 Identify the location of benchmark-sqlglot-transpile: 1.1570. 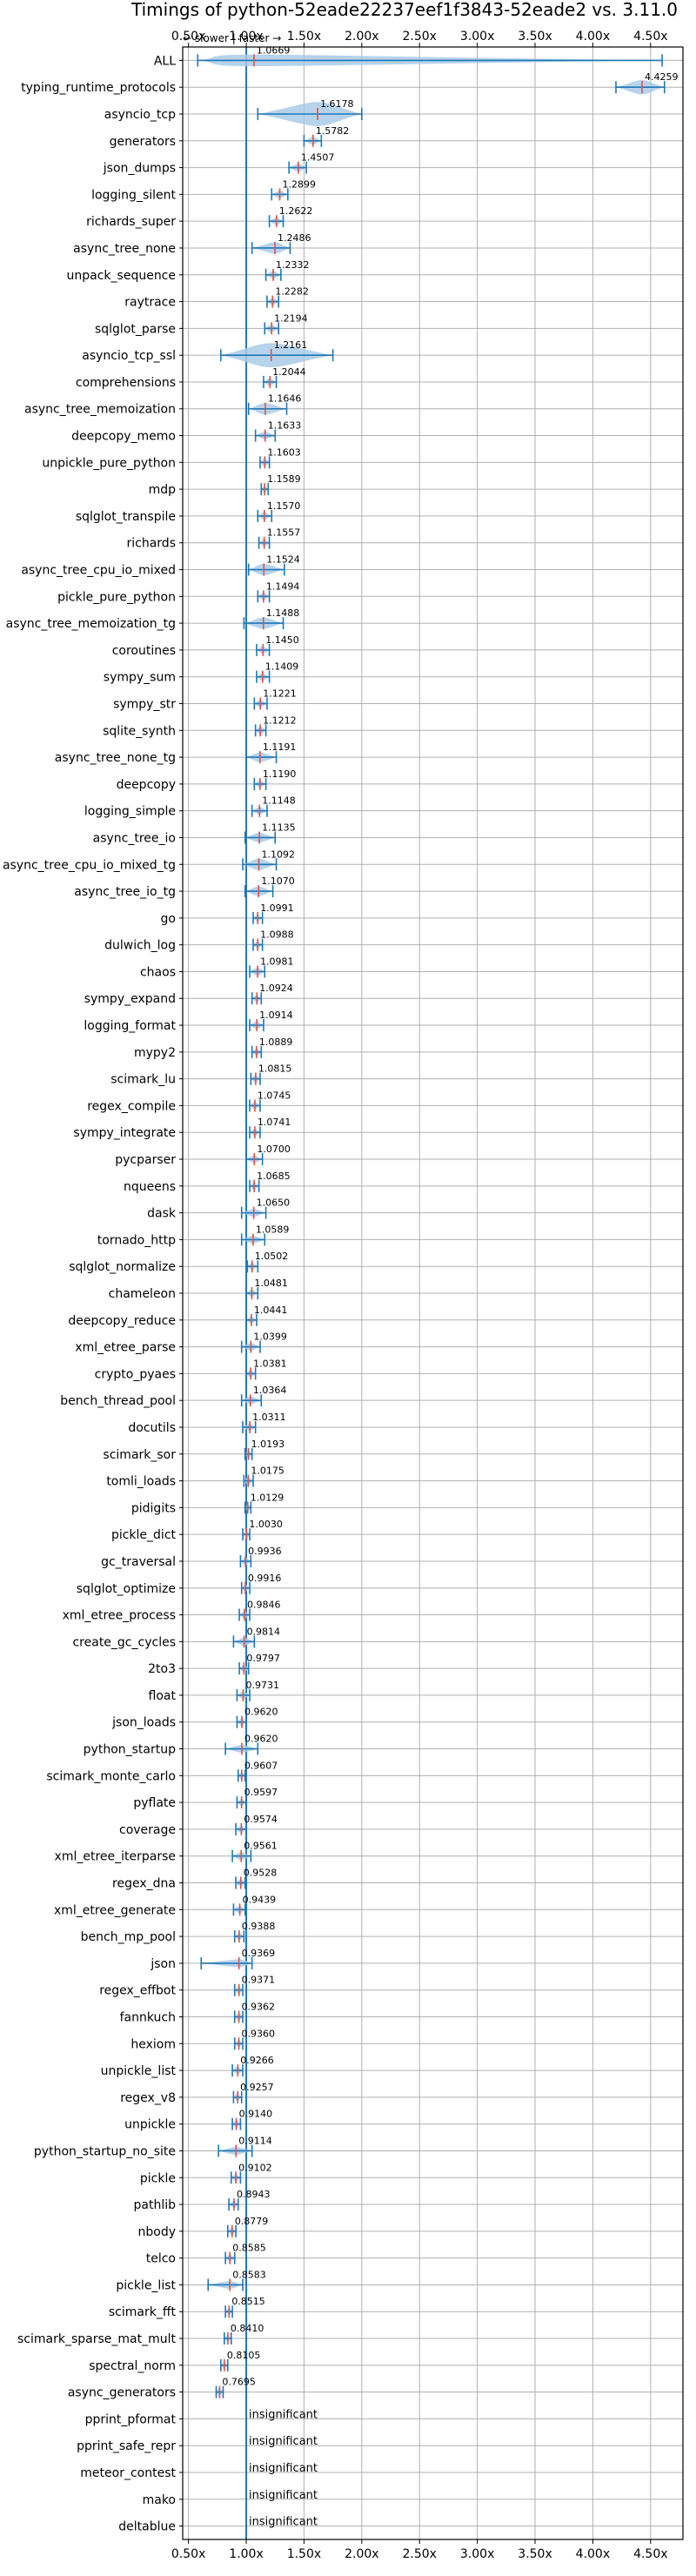
(278, 511).